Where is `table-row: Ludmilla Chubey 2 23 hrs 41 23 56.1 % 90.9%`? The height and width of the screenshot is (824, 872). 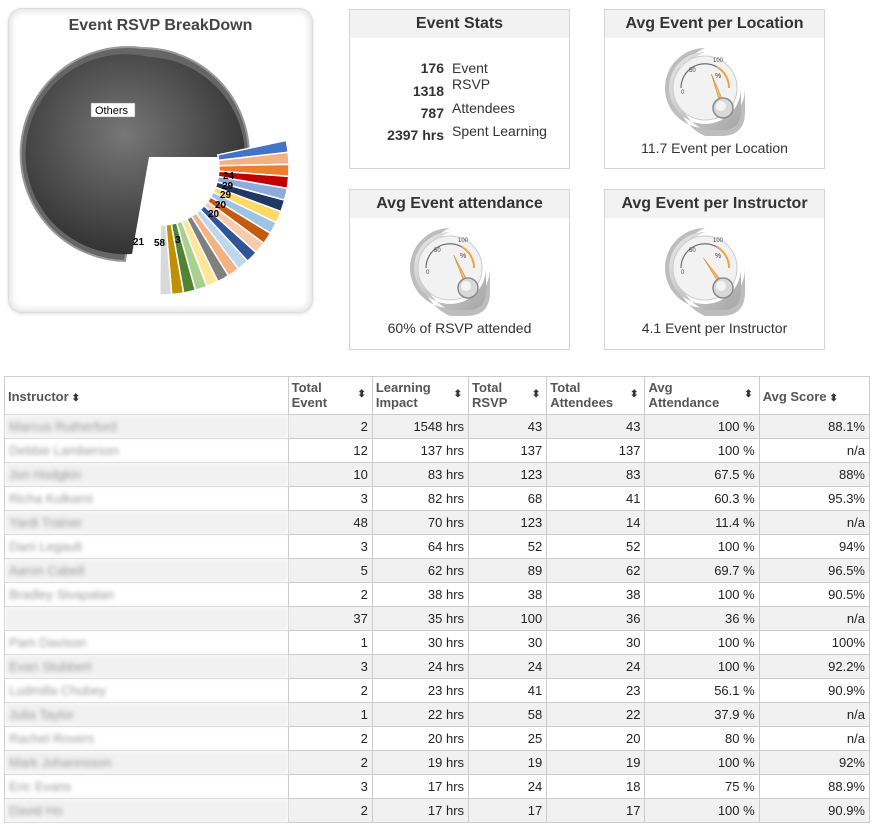 table-row: Ludmilla Chubey 2 23 hrs 41 23 56.1 % 90.9% is located at coordinates (437, 690).